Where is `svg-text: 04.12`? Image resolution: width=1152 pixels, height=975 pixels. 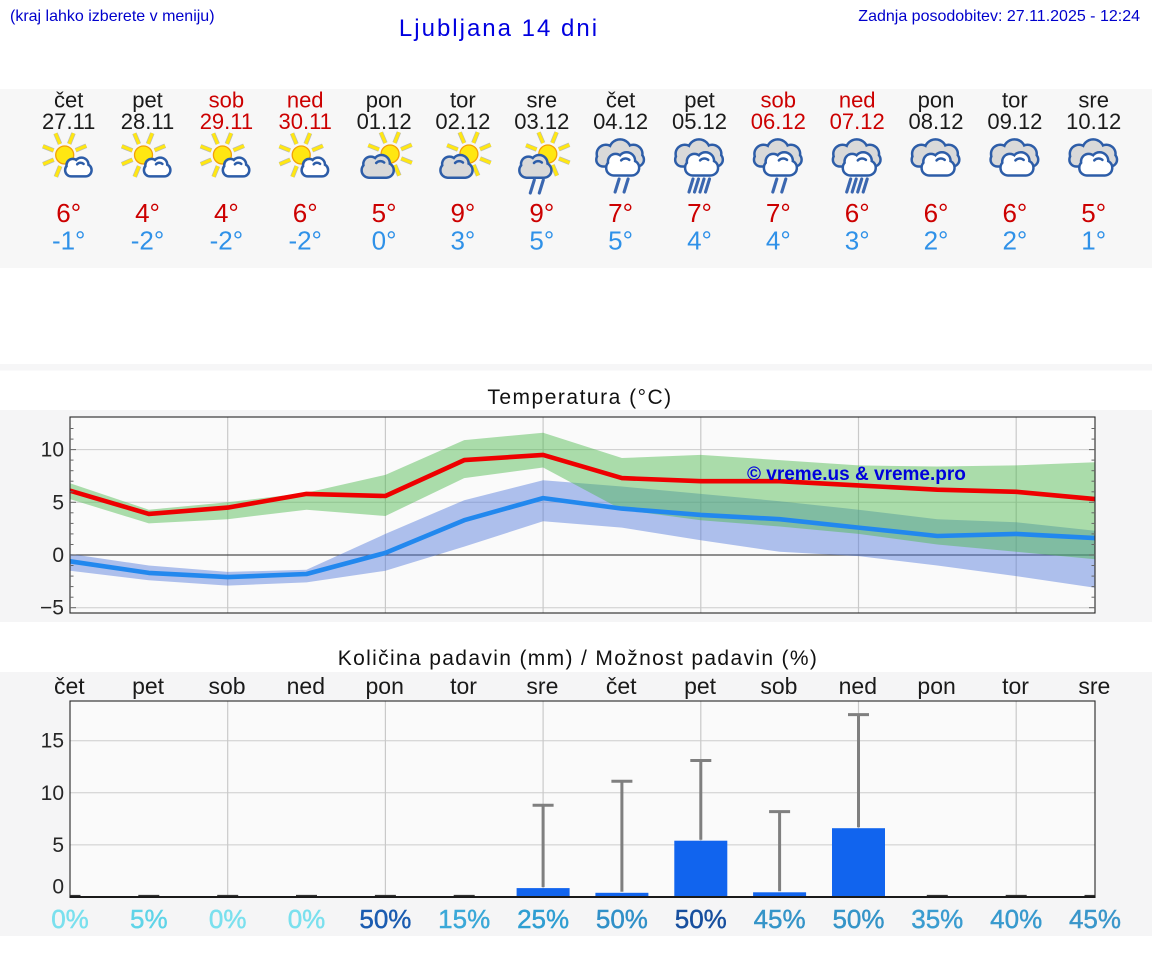
svg-text: 04.12 is located at coordinates (620, 121).